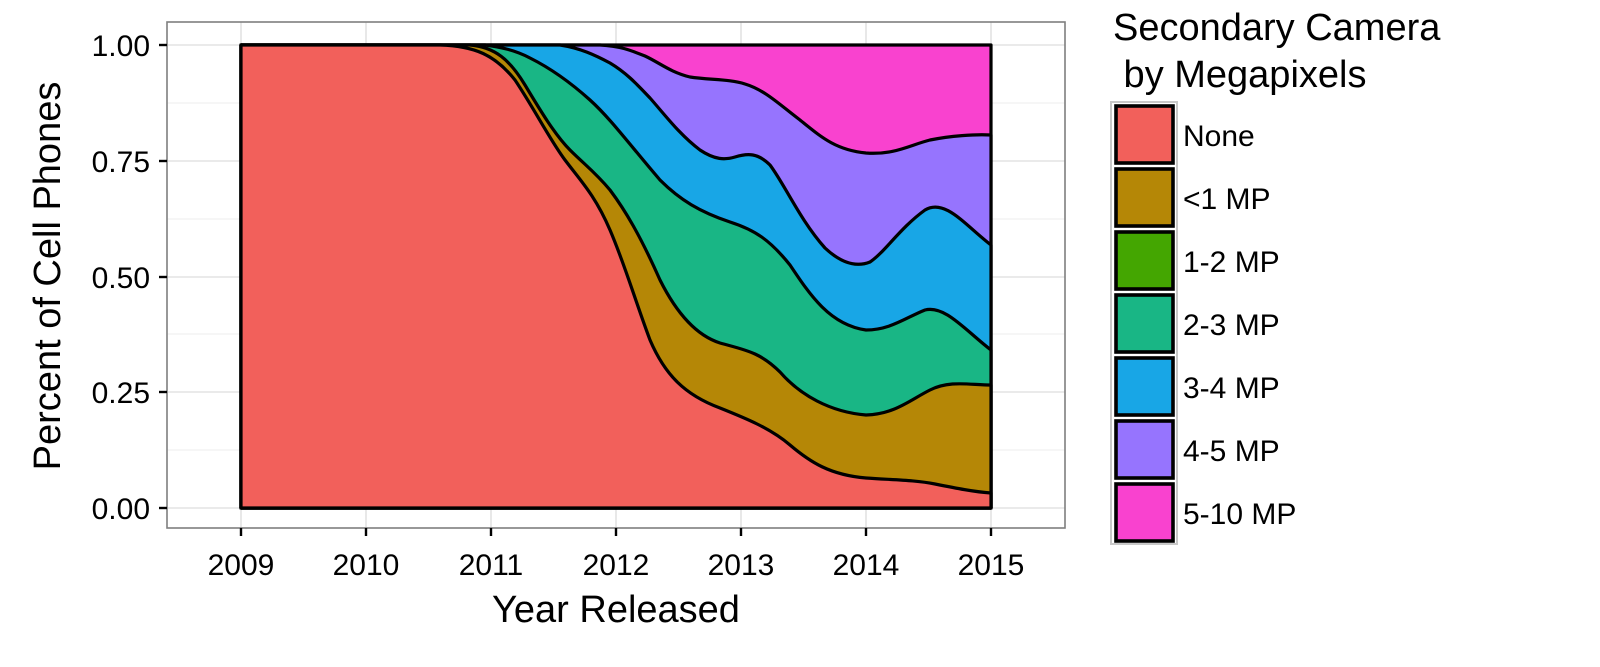  I want to click on x-tick-label: 2012, so click(616, 565).